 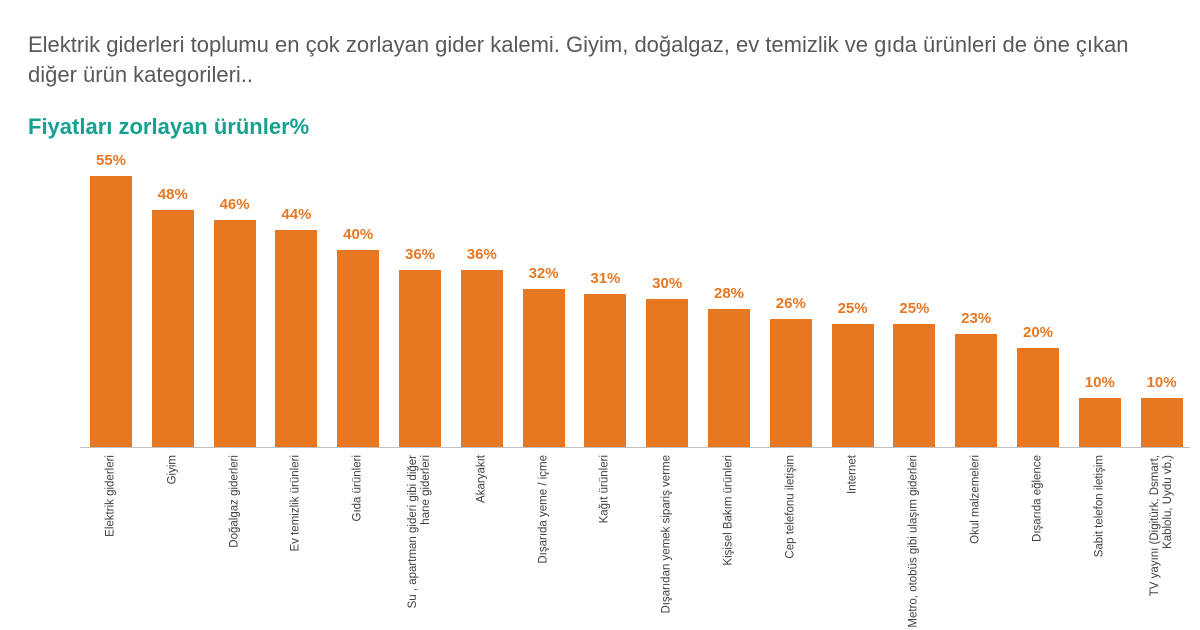 I want to click on value-label: 30%, so click(x=667, y=284).